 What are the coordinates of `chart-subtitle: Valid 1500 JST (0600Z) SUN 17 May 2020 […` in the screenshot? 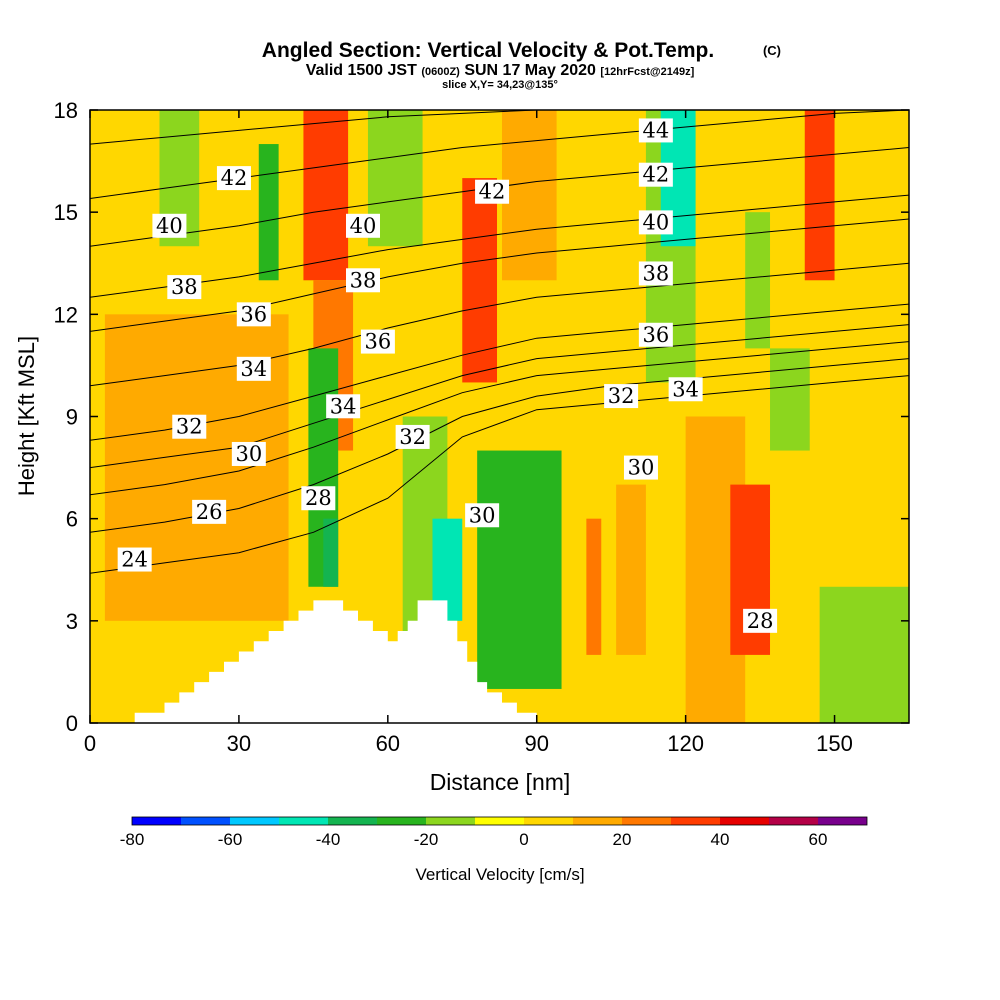 It's located at (500, 70).